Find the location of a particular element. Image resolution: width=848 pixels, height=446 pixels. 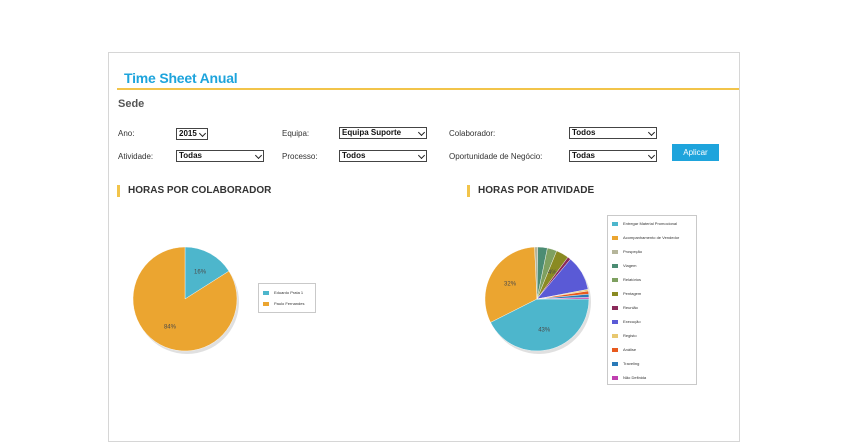

legend-label: Entregar Material Promocional is located at coordinates (650, 223).